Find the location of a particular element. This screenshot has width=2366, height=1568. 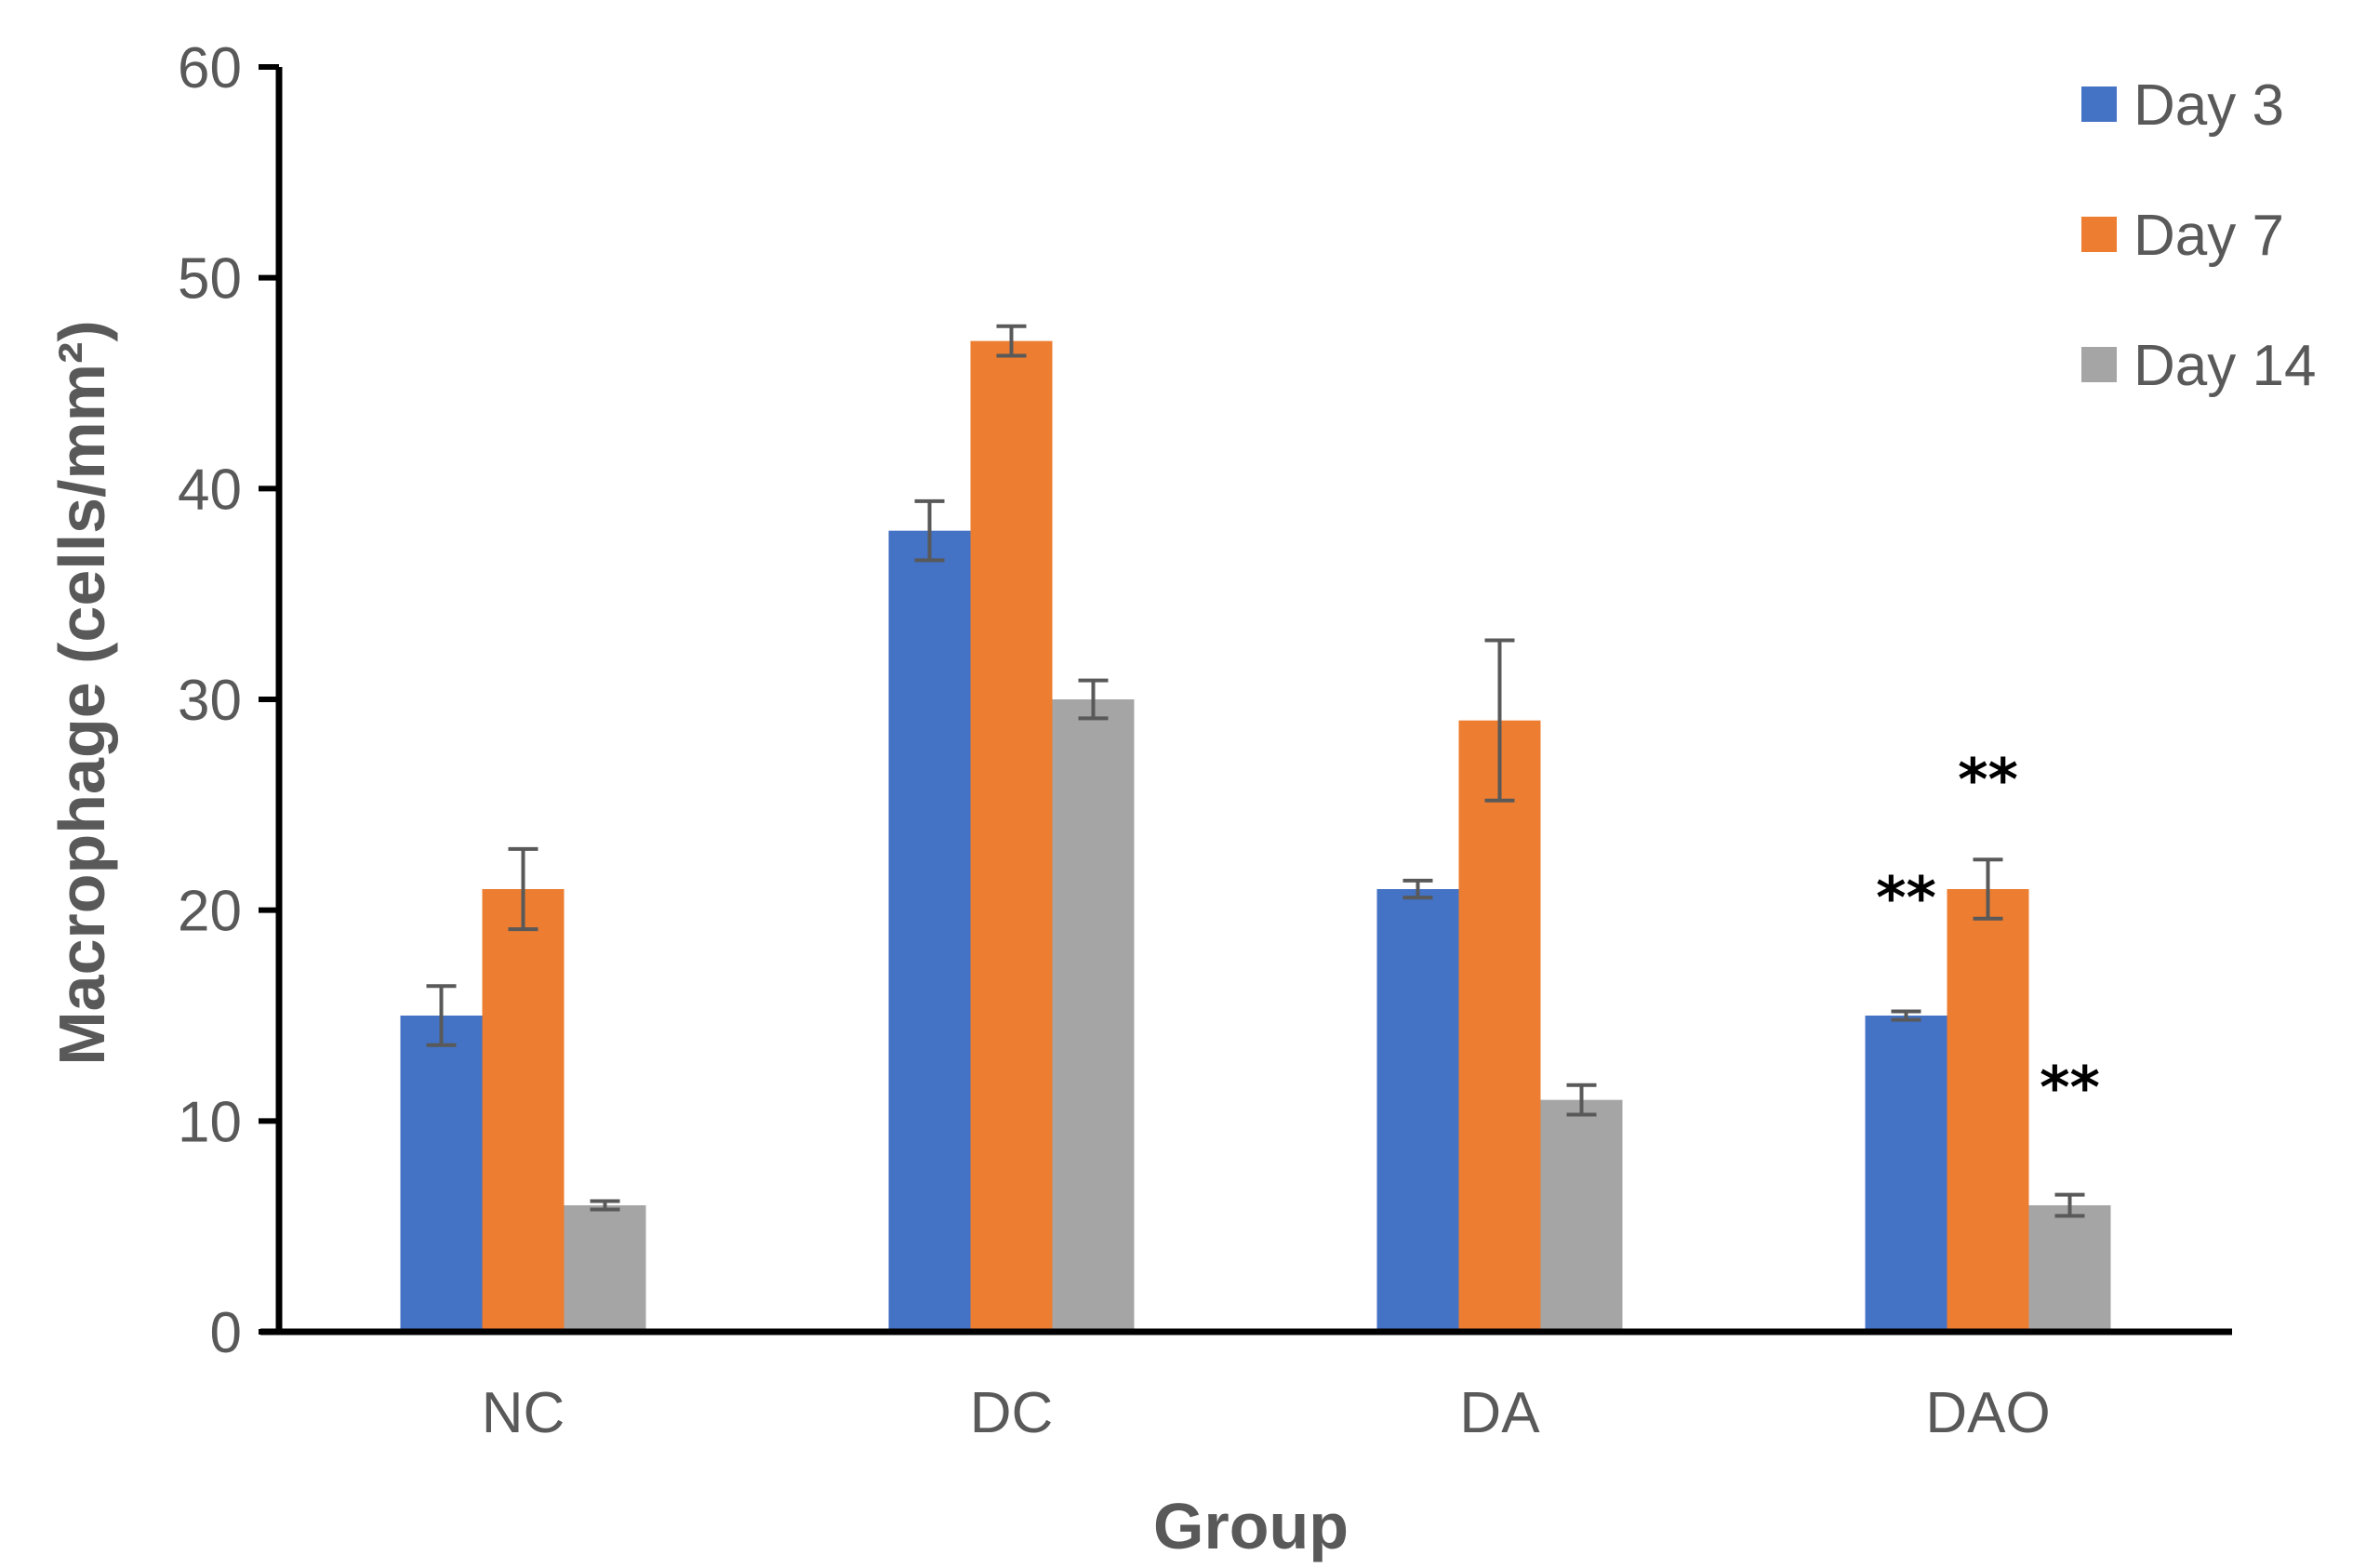

significance-marker-dao-day-7: ** is located at coordinates (1988, 780).